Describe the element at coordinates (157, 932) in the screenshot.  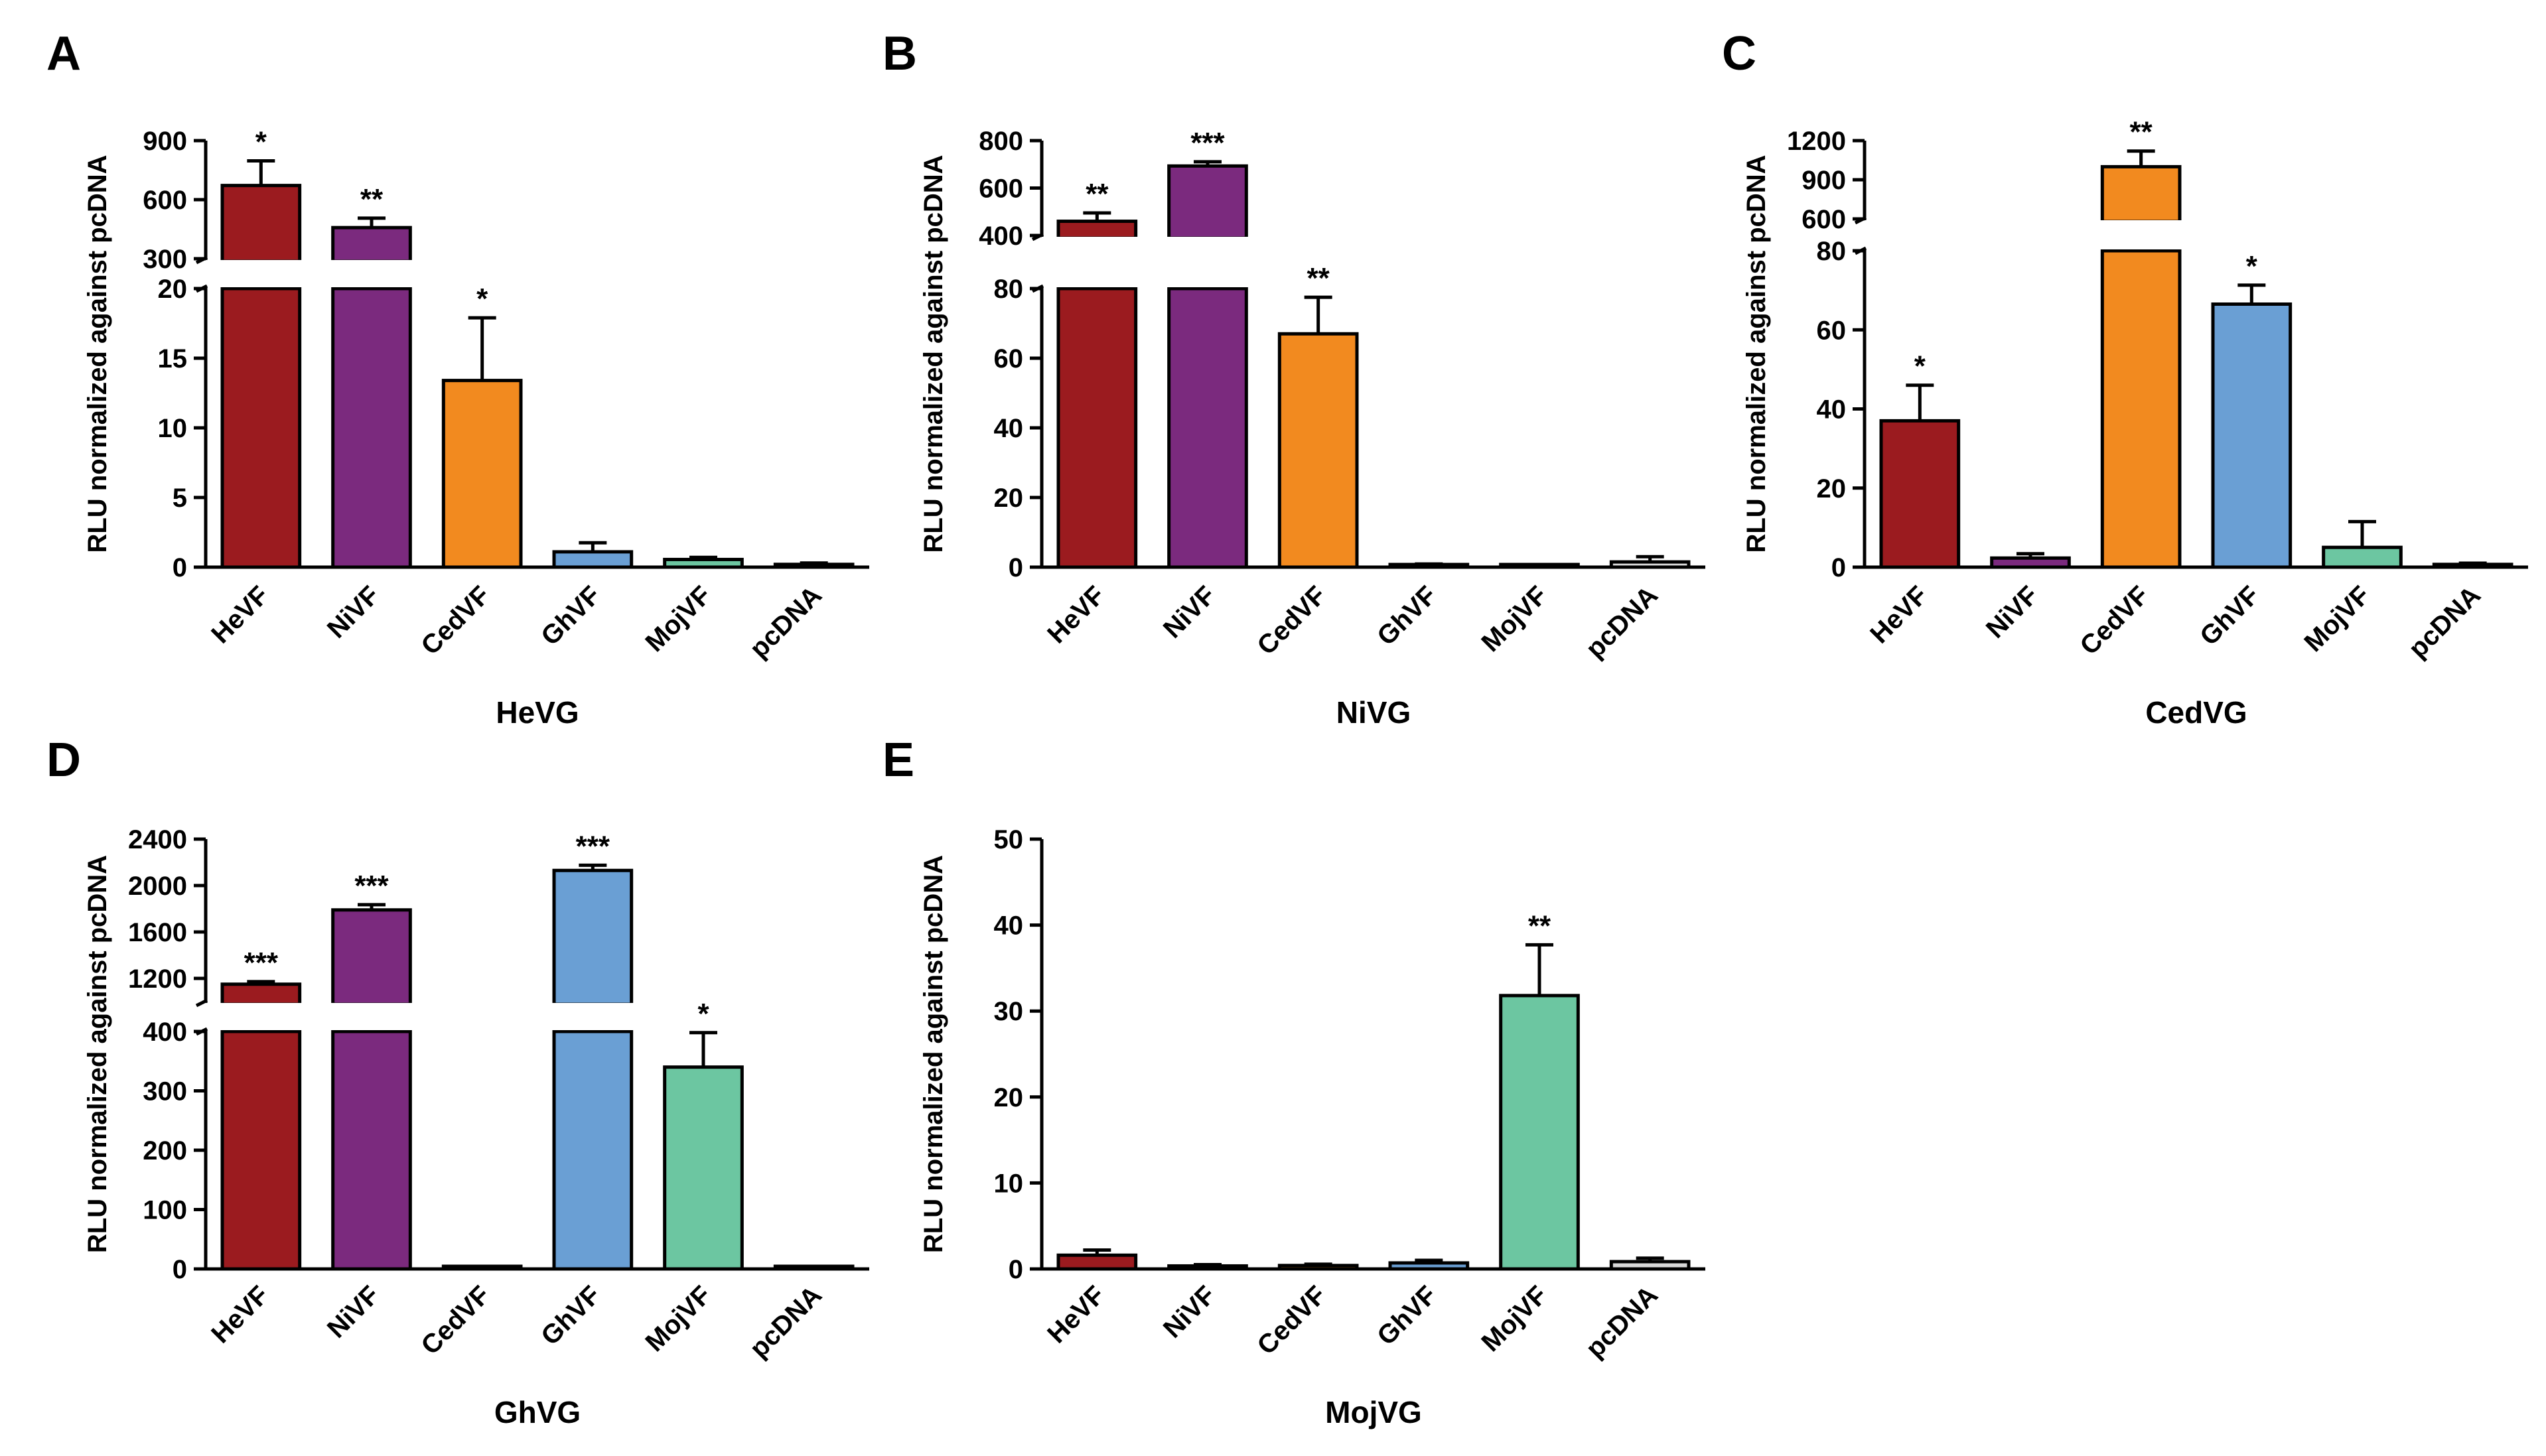
I see `y-tick-label: 1600` at that location.